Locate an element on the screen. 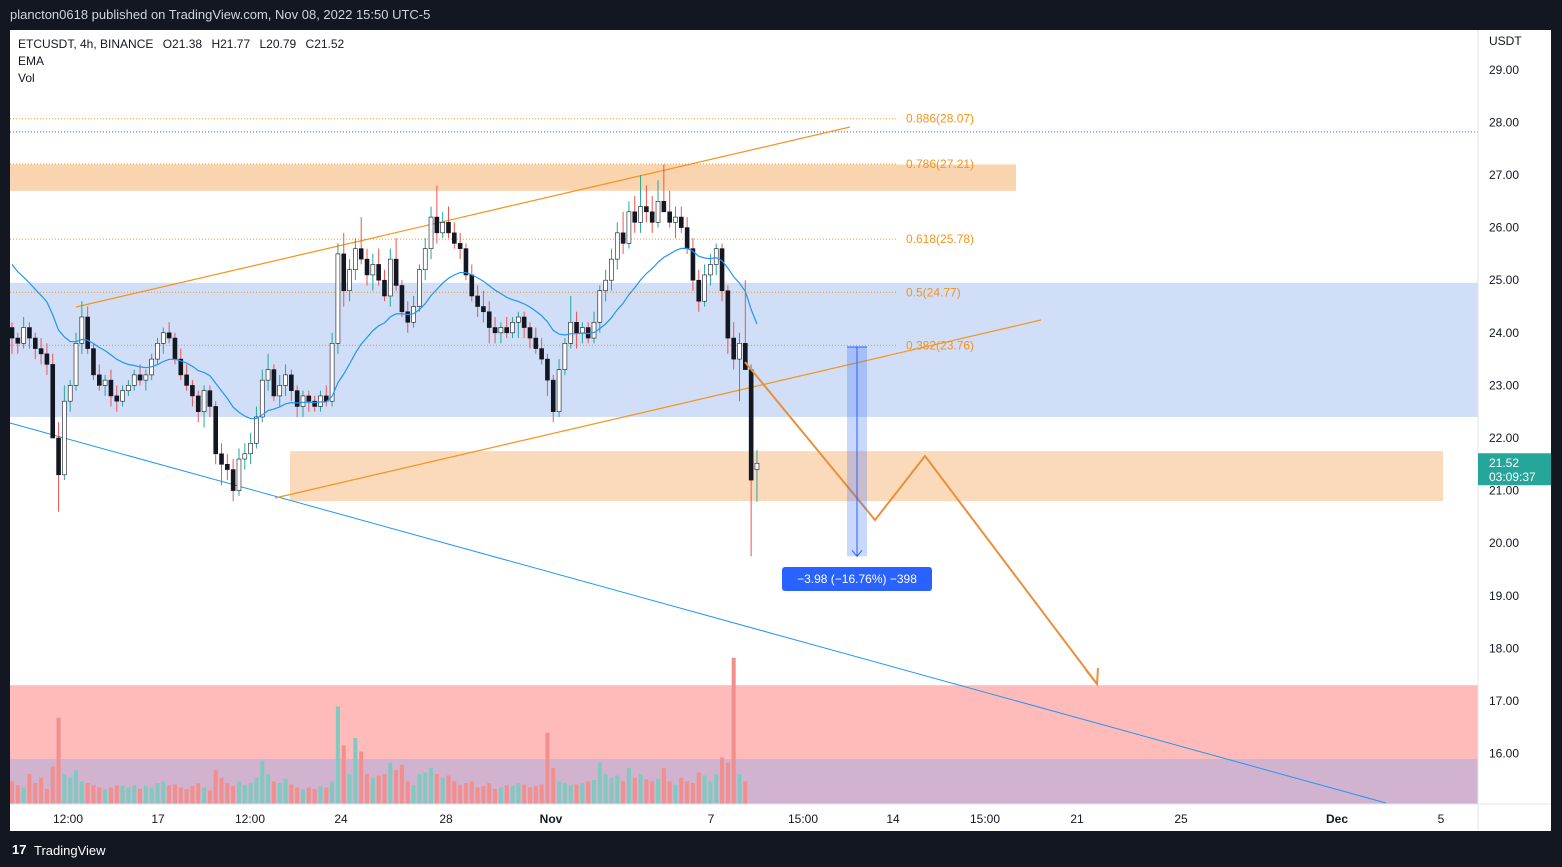  ema-layer is located at coordinates (384, 333).